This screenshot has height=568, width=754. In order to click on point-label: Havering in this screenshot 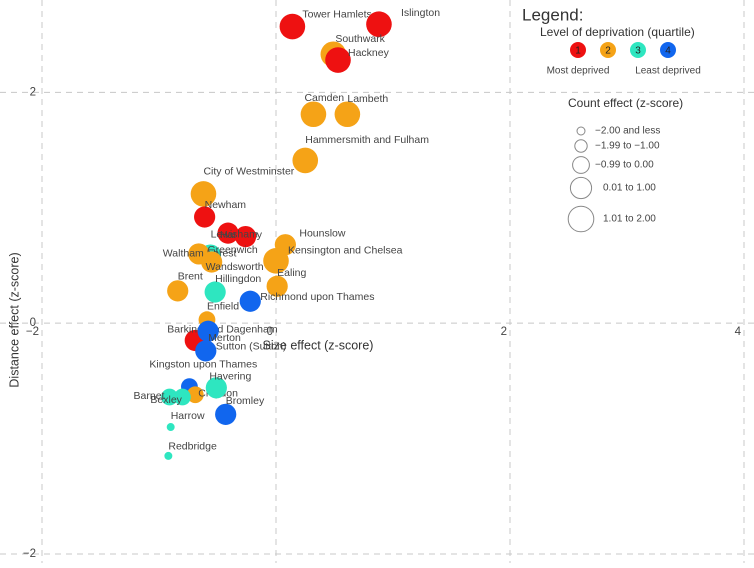, I will do `click(230, 377)`.